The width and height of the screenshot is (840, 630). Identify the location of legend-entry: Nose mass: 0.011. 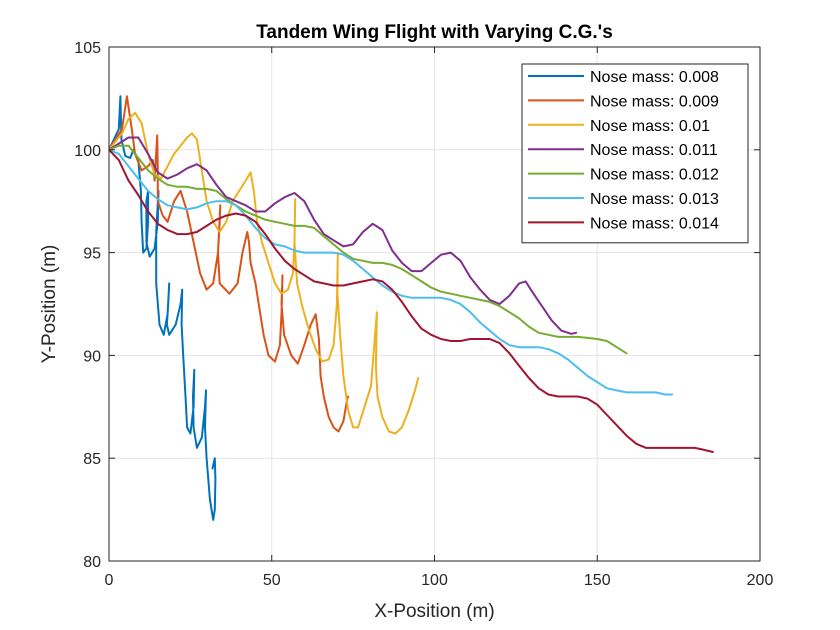
(623, 150).